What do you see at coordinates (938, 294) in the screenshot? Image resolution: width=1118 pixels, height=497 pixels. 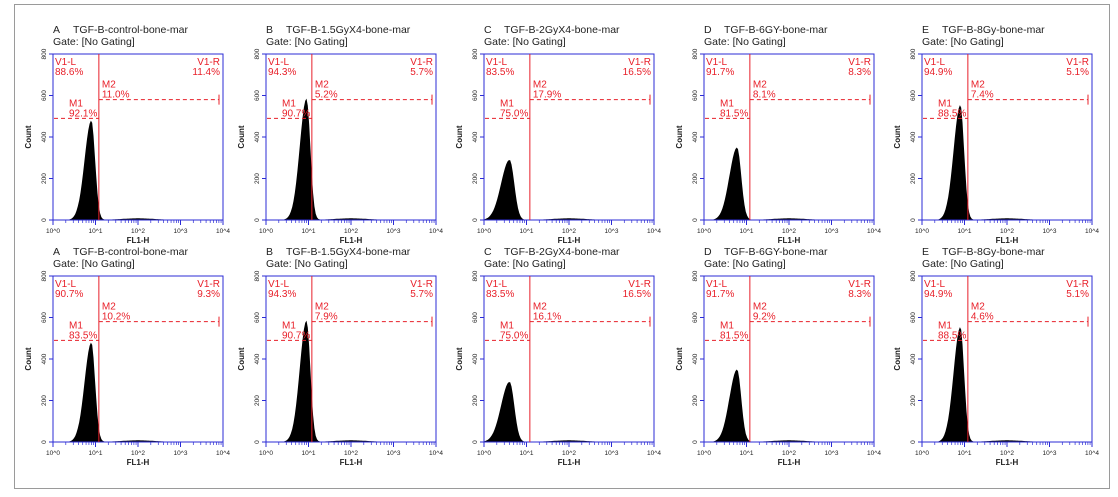 I see `v1-l-value: 94.9%` at bounding box center [938, 294].